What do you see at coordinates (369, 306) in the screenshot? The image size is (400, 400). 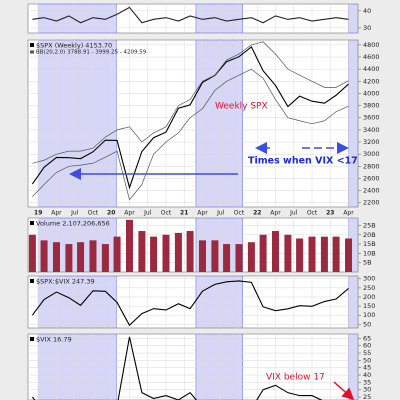 I see `y-tick-label: 150` at bounding box center [369, 306].